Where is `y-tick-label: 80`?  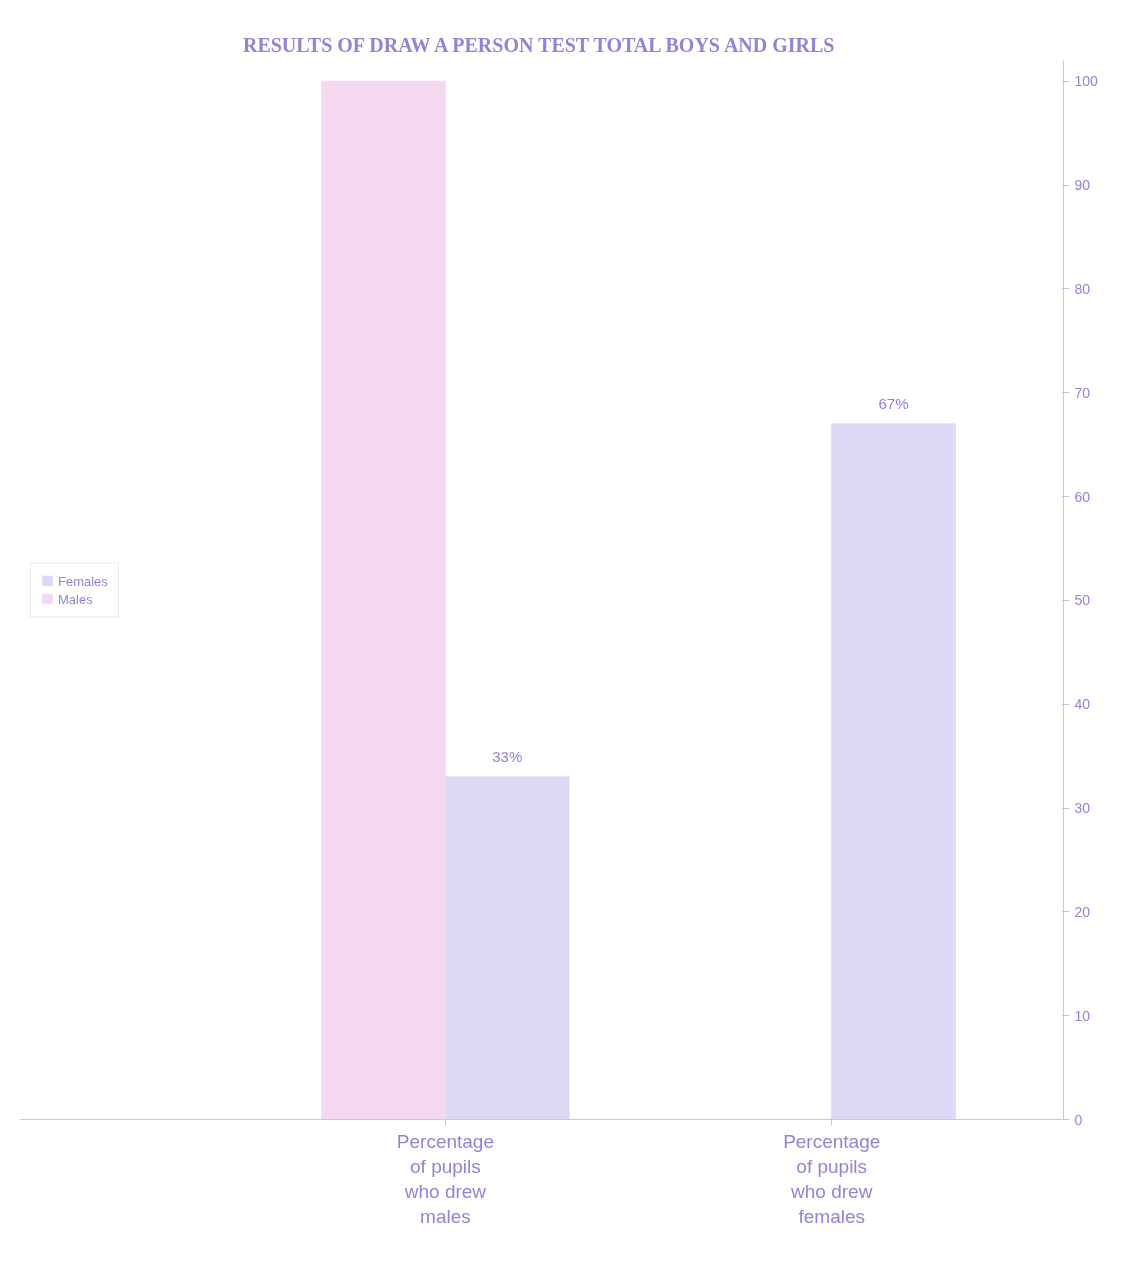
y-tick-label: 80 is located at coordinates (1082, 288).